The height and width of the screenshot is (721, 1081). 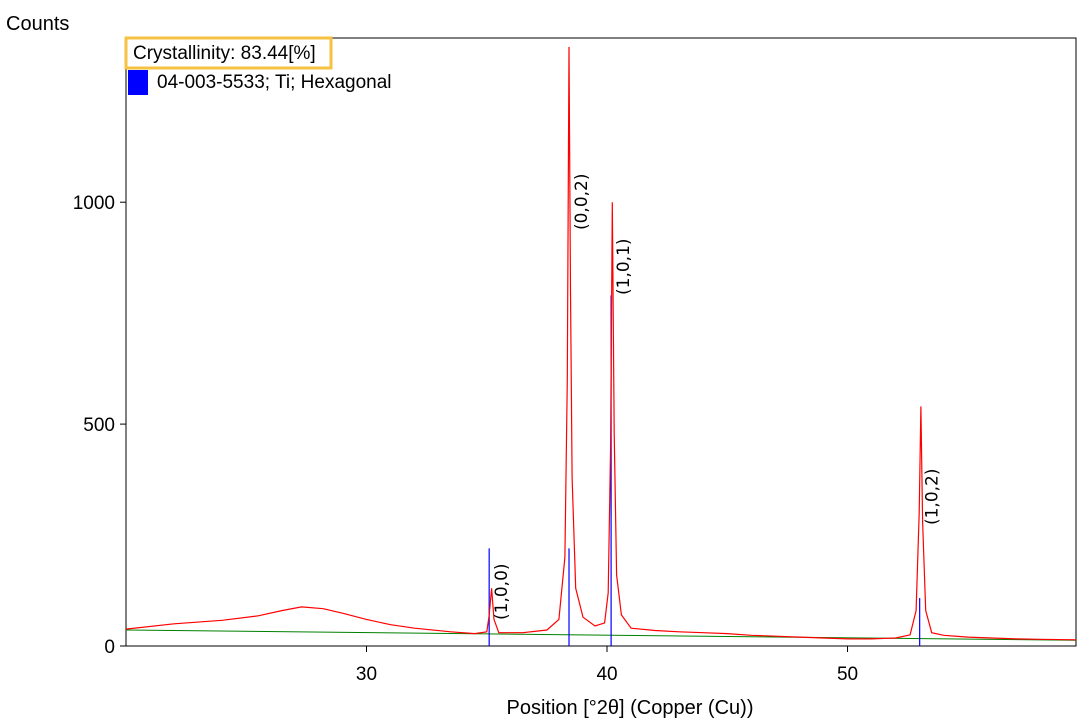 I want to click on x-axis-ticks: 30 40 50, so click(x=607, y=665).